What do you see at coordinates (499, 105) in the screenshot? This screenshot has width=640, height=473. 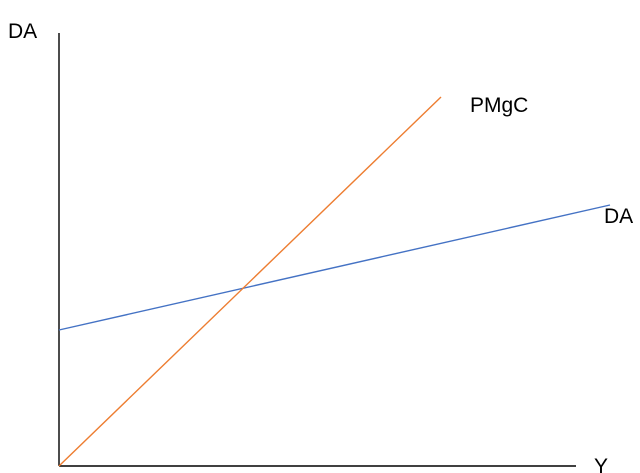 I see `pmgc-line-label: PMgC` at bounding box center [499, 105].